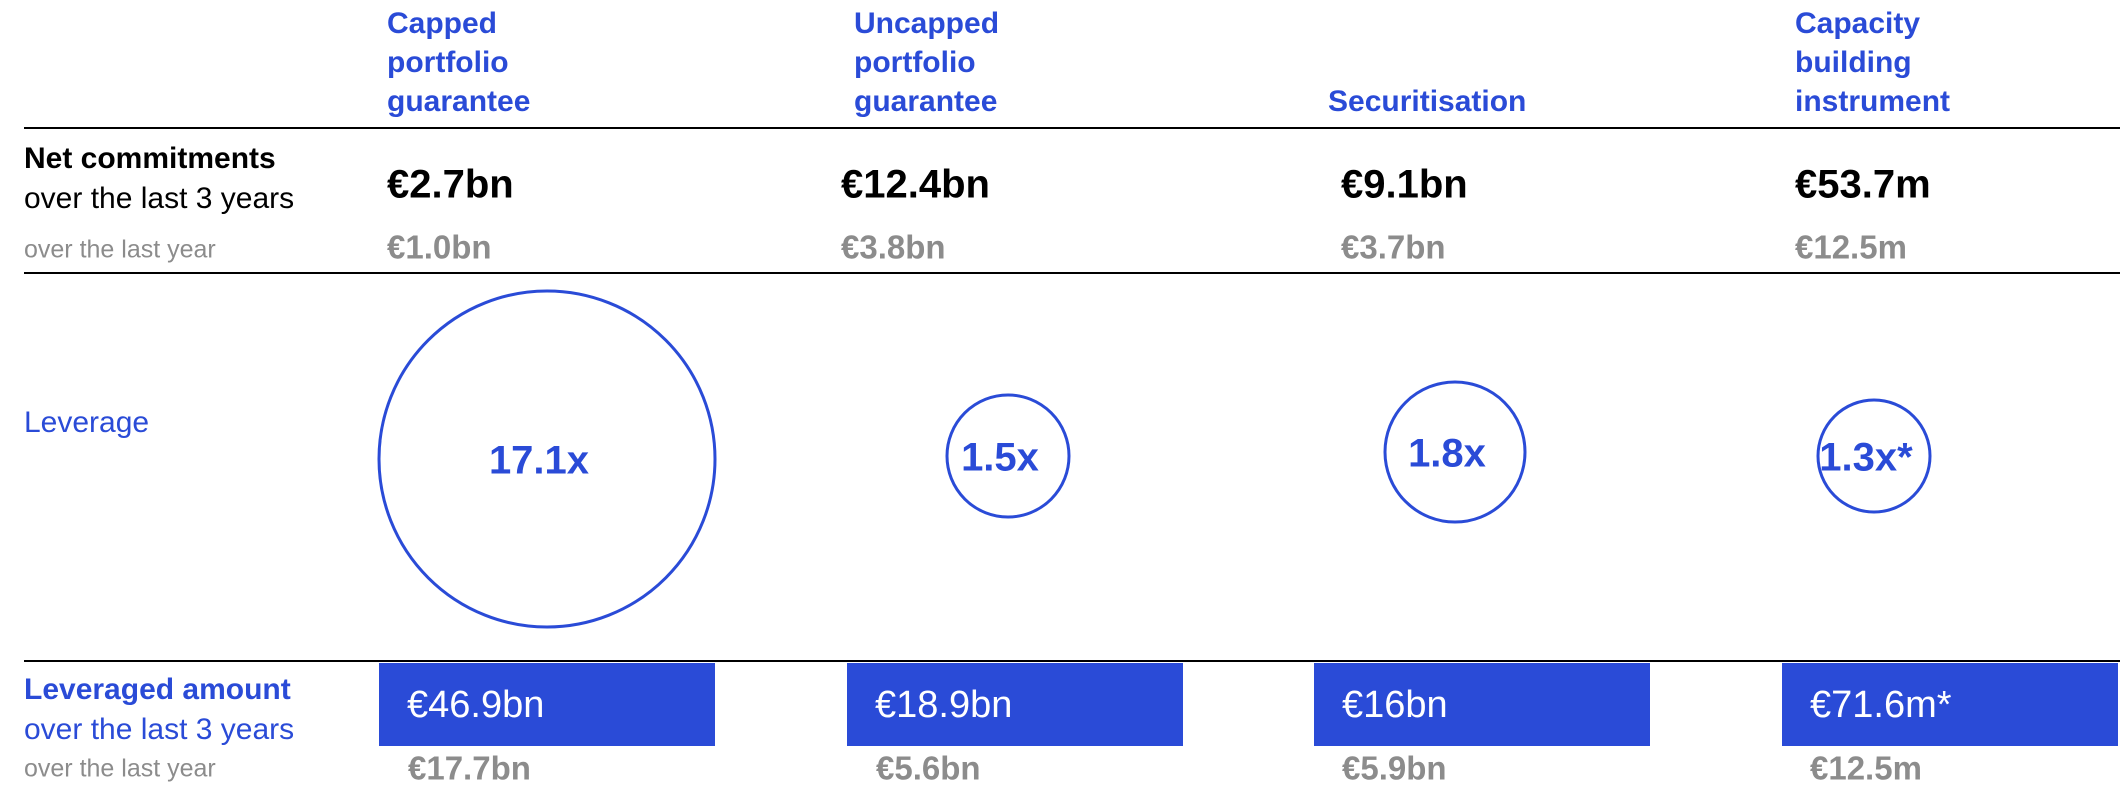  I want to click on net-1y: €3.7bn, so click(1393, 247).